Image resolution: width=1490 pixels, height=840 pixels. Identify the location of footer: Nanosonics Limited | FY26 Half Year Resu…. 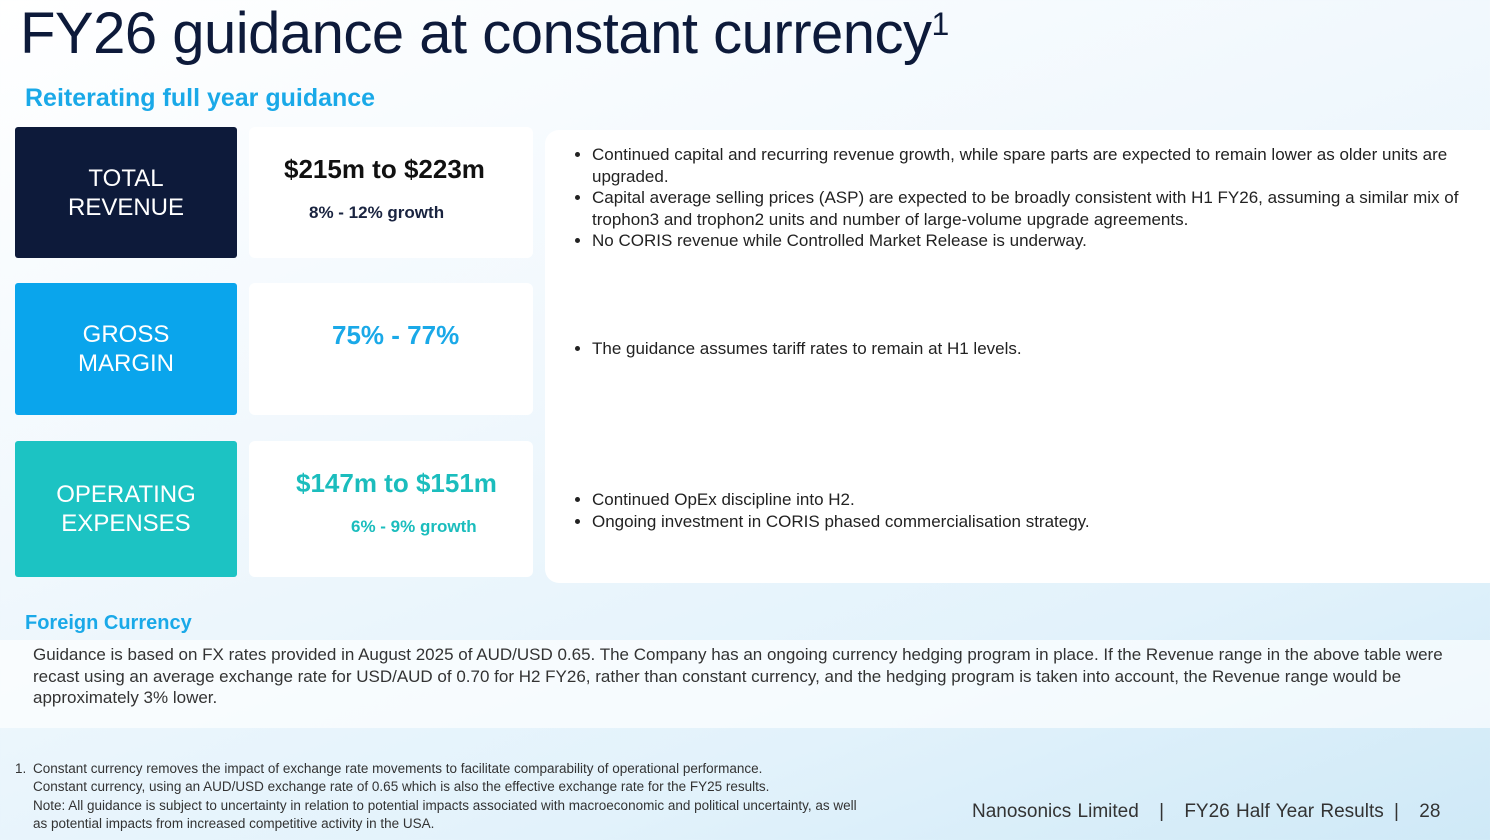
(1213, 812).